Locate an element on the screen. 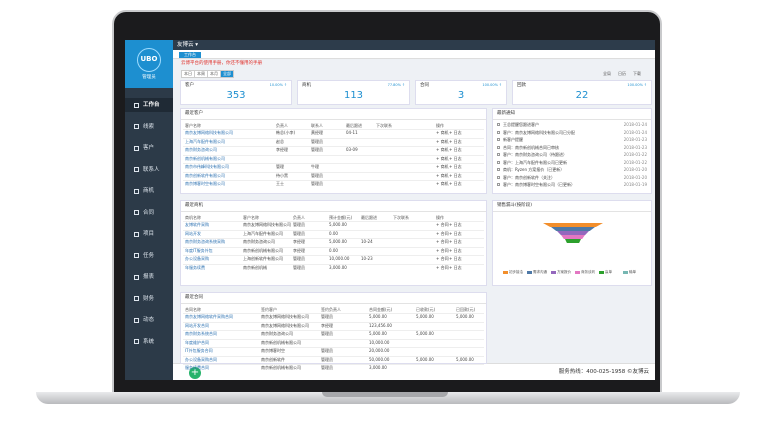 The width and height of the screenshot is (773, 434). cell: 南京创新软件有限公司 is located at coordinates (205, 175).